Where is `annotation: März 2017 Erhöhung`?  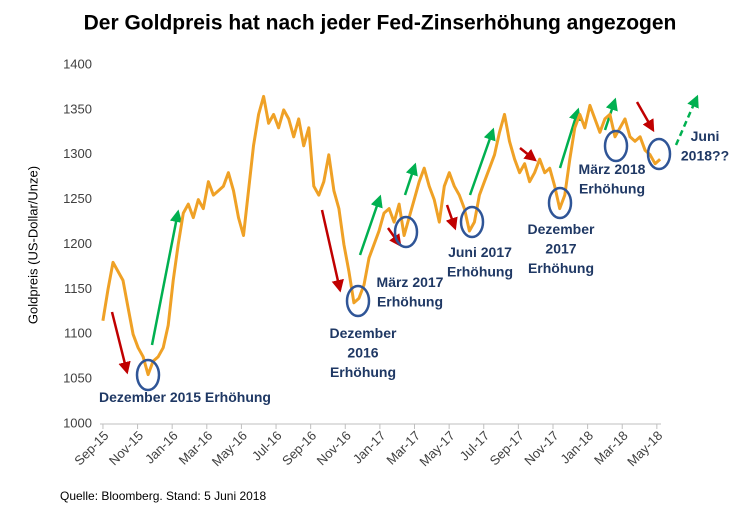
annotation: März 2017 Erhöhung is located at coordinates (410, 292).